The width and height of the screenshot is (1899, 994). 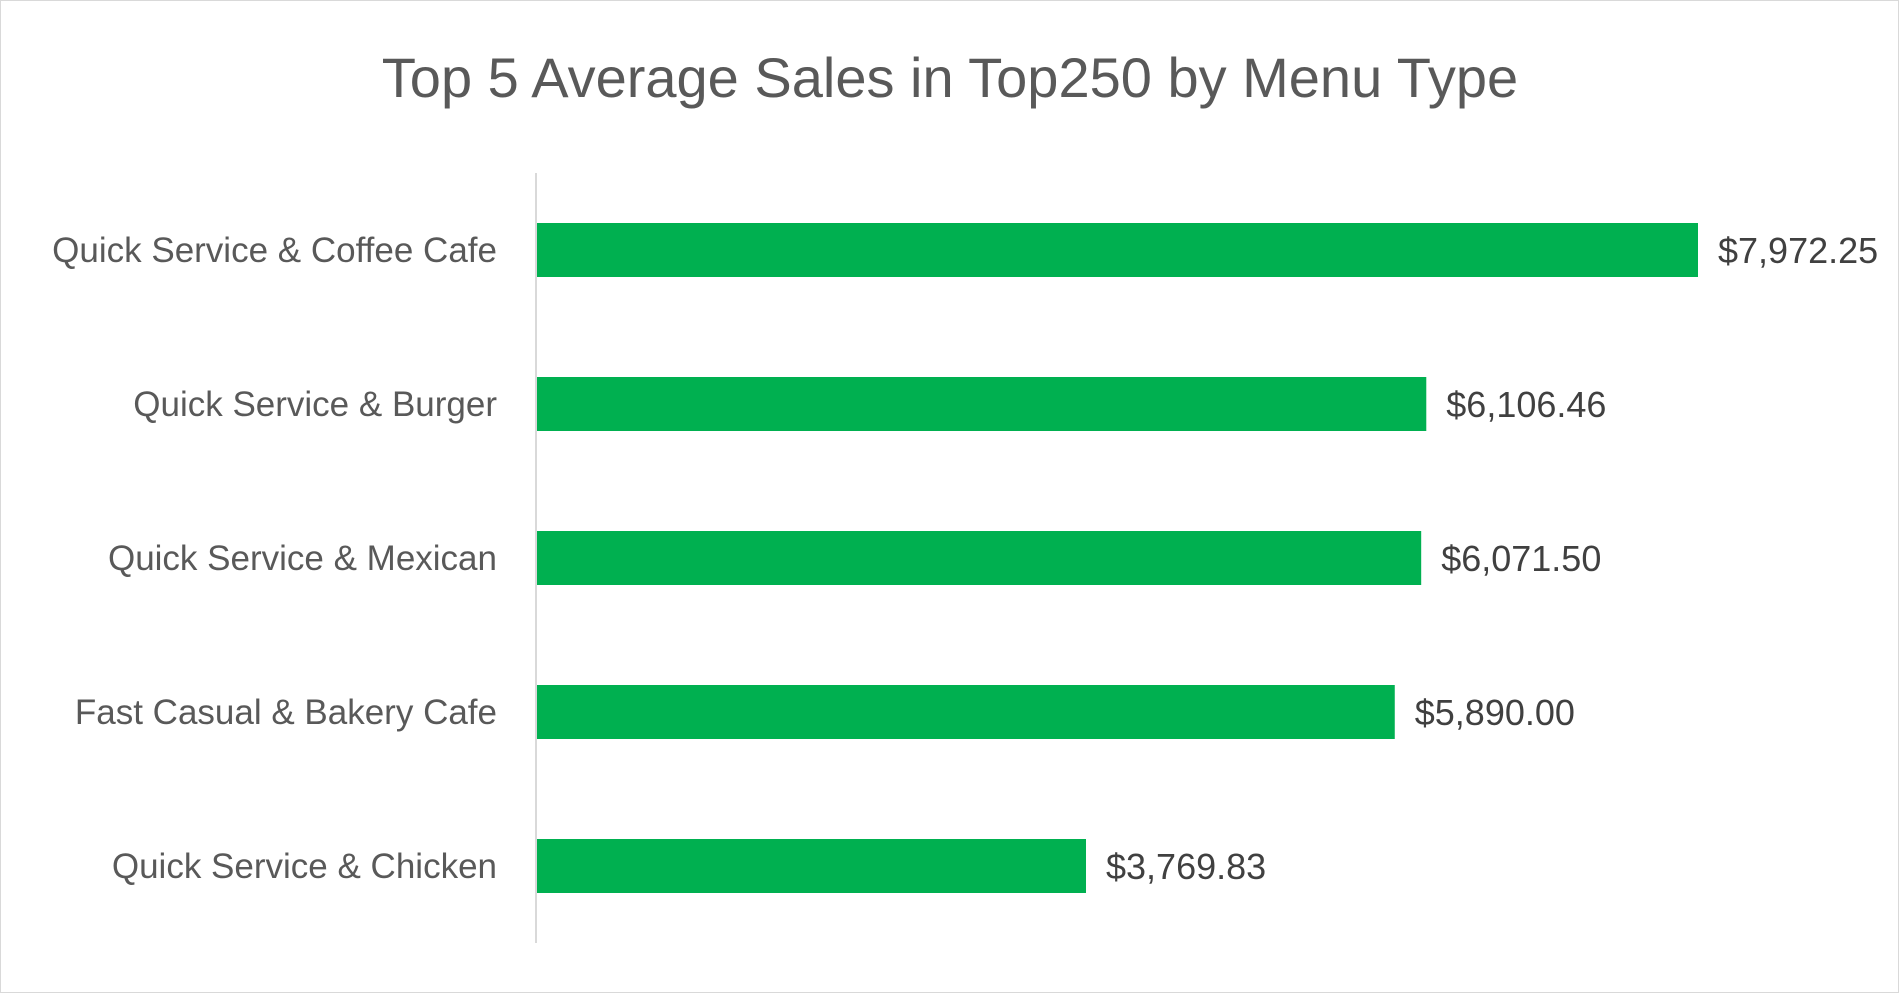 What do you see at coordinates (1495, 712) in the screenshot?
I see `data-label-fast-casual-and-bakery-cafe: $5,890.00` at bounding box center [1495, 712].